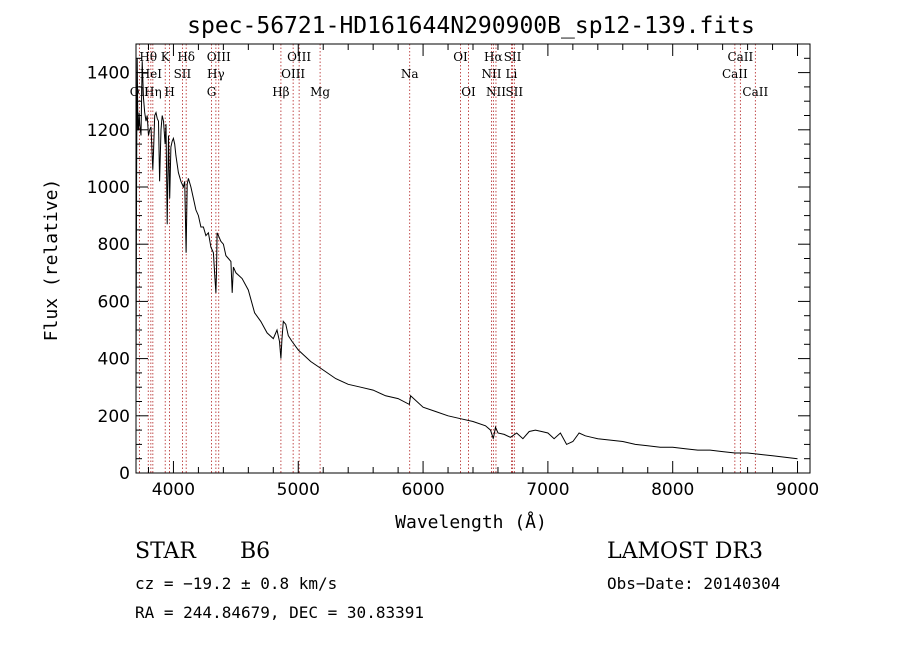 This screenshot has height=649, width=900. What do you see at coordinates (173, 490) in the screenshot?
I see `x-tick-label: 4000` at bounding box center [173, 490].